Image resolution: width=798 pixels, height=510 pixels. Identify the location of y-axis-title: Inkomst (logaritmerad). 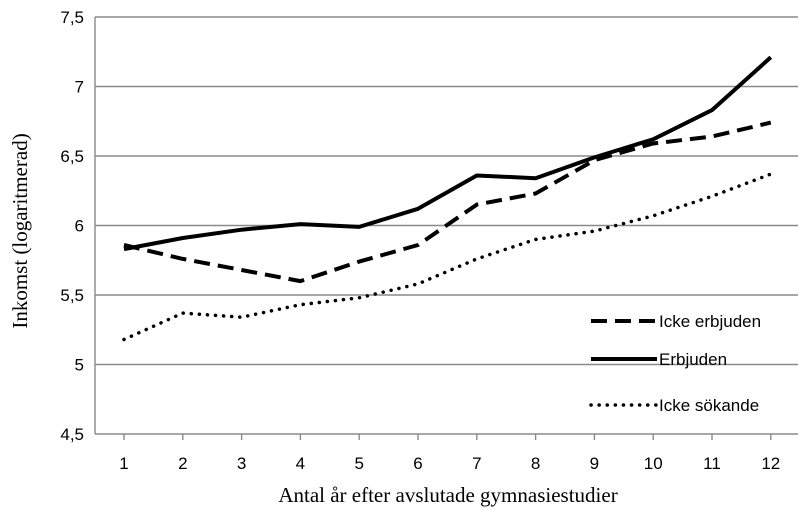
(20, 230).